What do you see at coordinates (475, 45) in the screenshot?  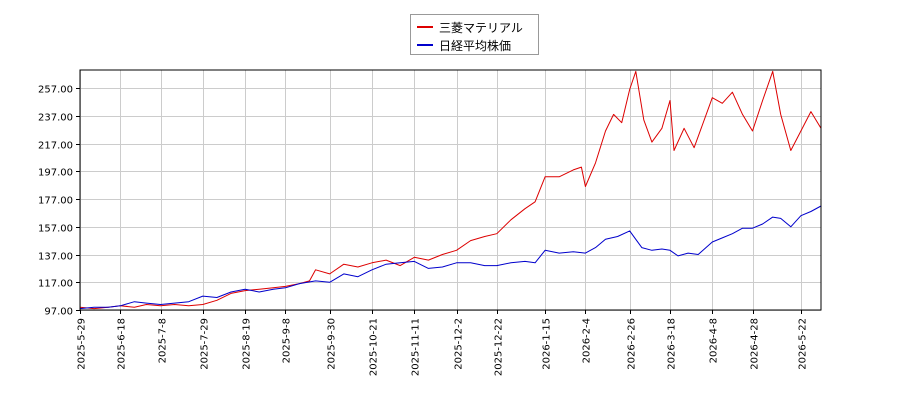 I see `legend-label-series2: 日経平均株価` at bounding box center [475, 45].